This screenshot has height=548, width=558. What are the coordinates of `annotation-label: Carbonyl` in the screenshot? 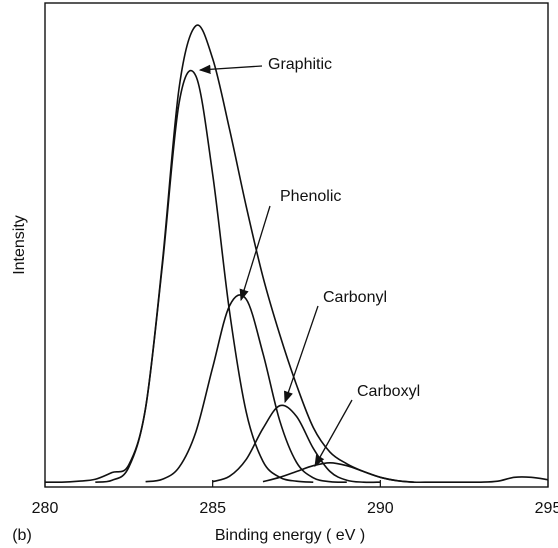 It's located at (355, 297).